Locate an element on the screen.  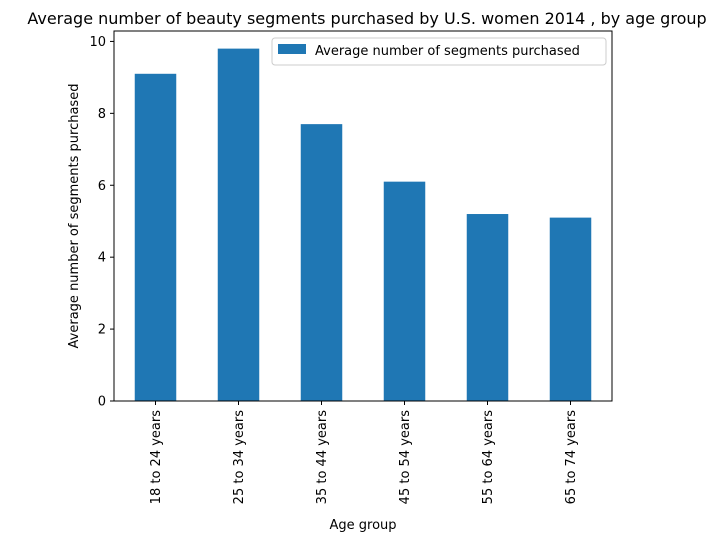
y-tick-label: 0 is located at coordinates (102, 402).